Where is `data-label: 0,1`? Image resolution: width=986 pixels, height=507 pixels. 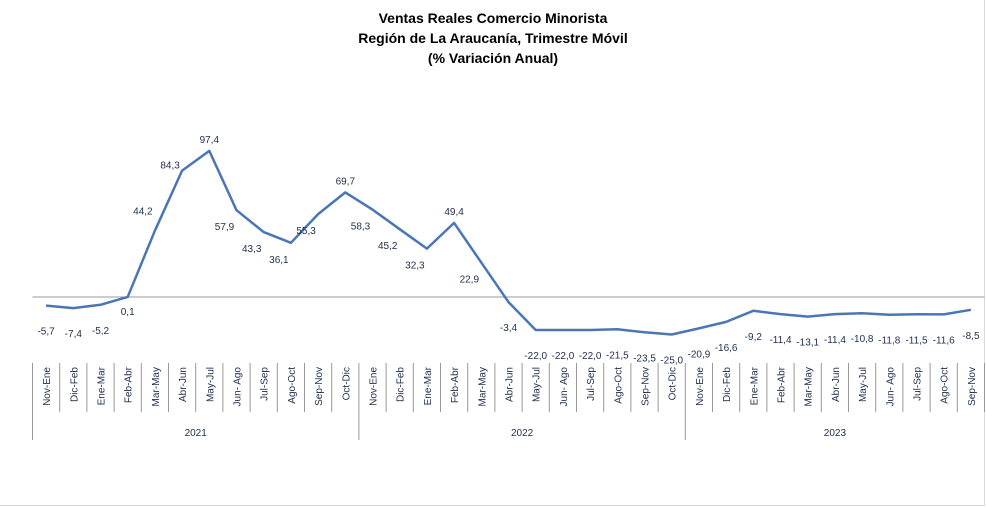 data-label: 0,1 is located at coordinates (128, 312).